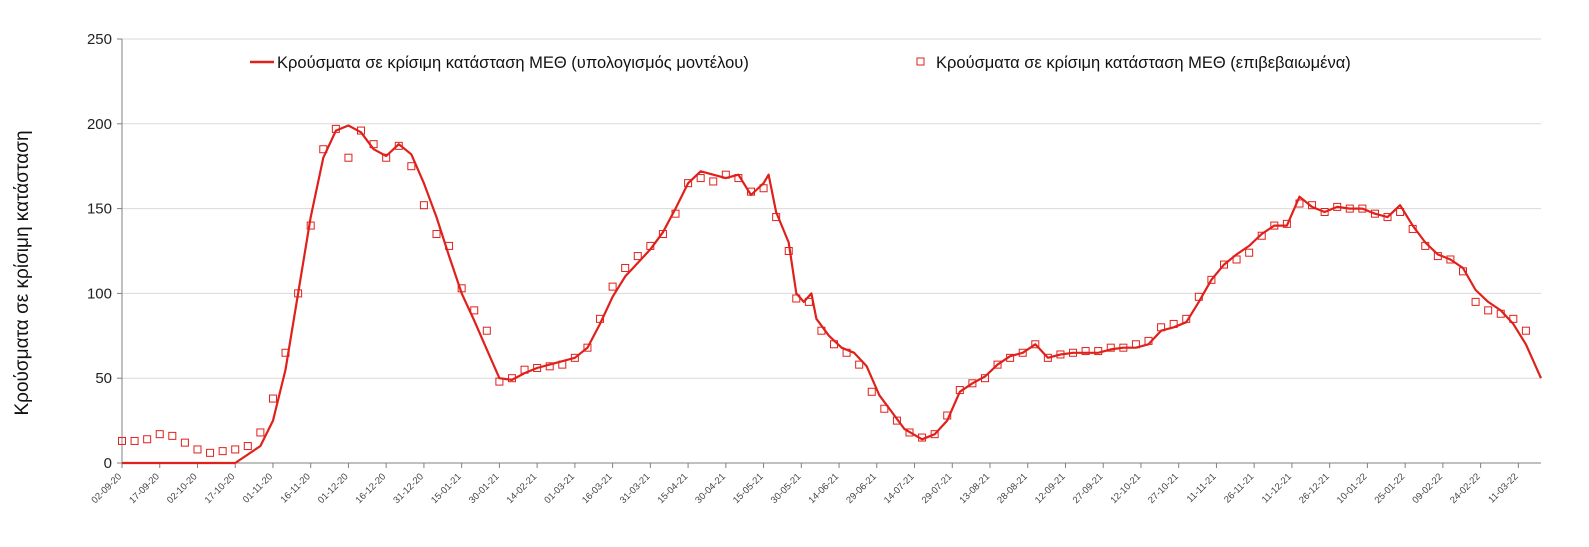 This screenshot has width=1589, height=547. What do you see at coordinates (99, 209) in the screenshot?
I see `y-tick-label-150: 150` at bounding box center [99, 209].